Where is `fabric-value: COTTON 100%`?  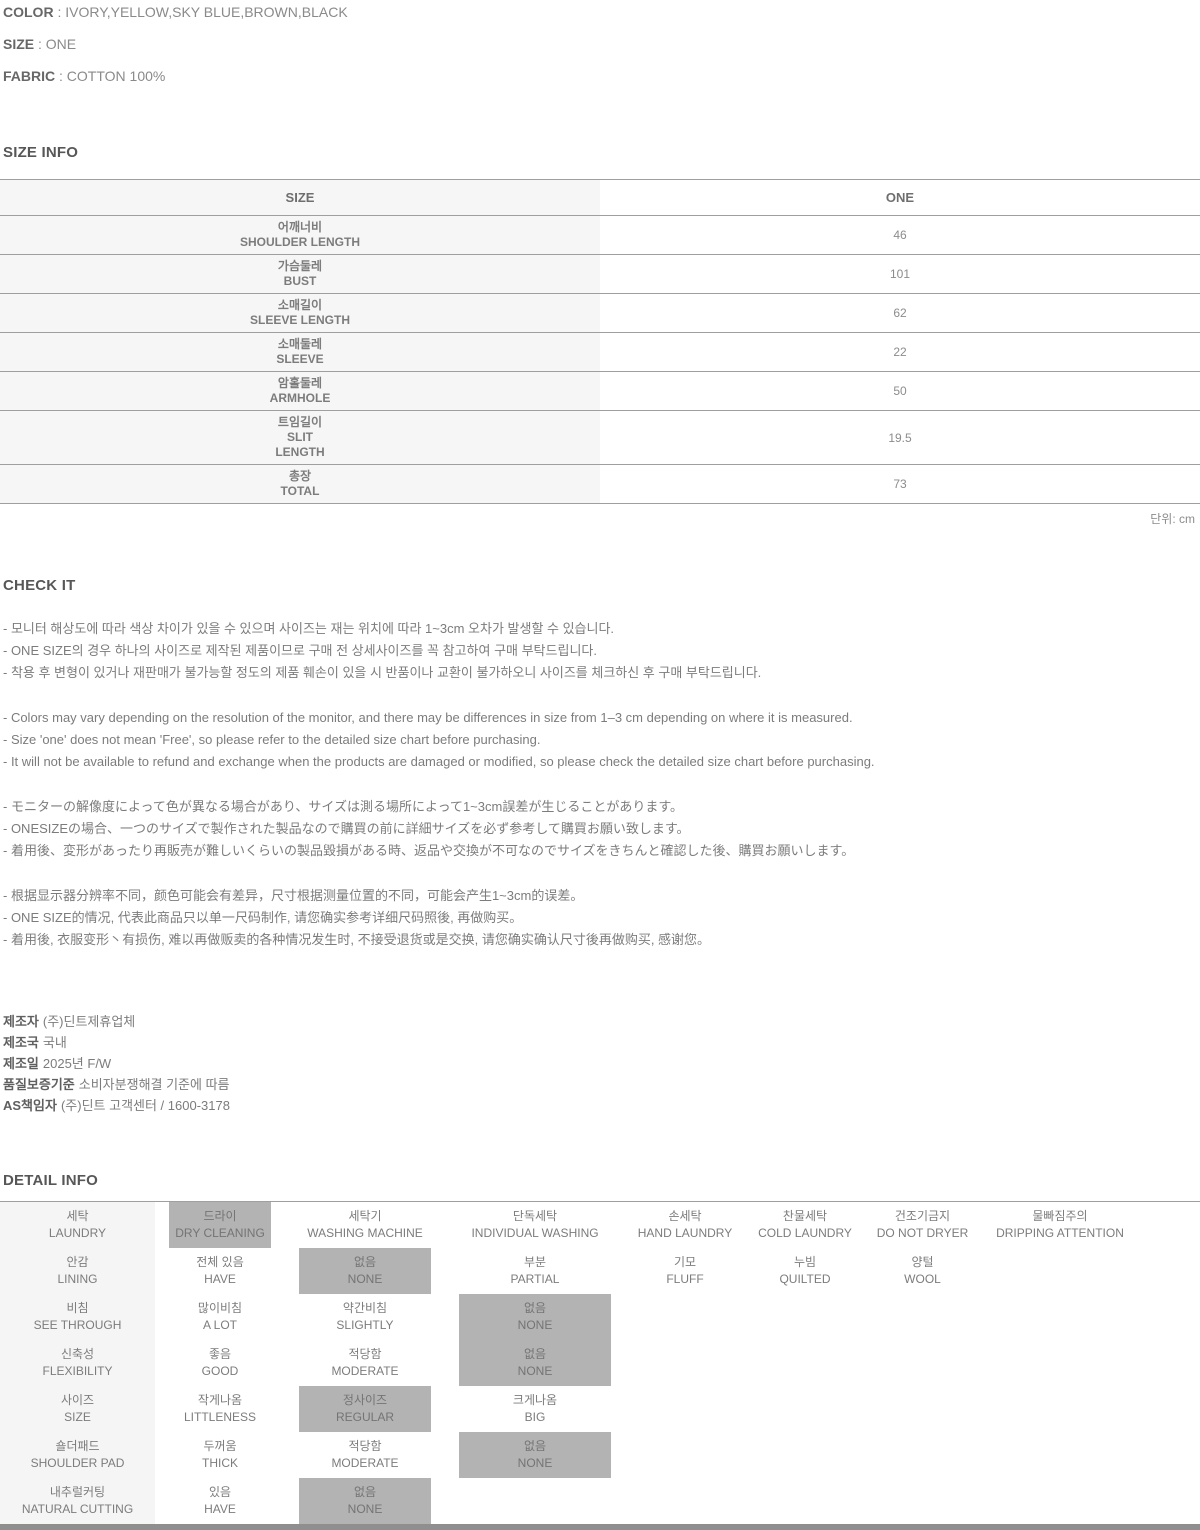 fabric-value: COTTON 100% is located at coordinates (116, 76).